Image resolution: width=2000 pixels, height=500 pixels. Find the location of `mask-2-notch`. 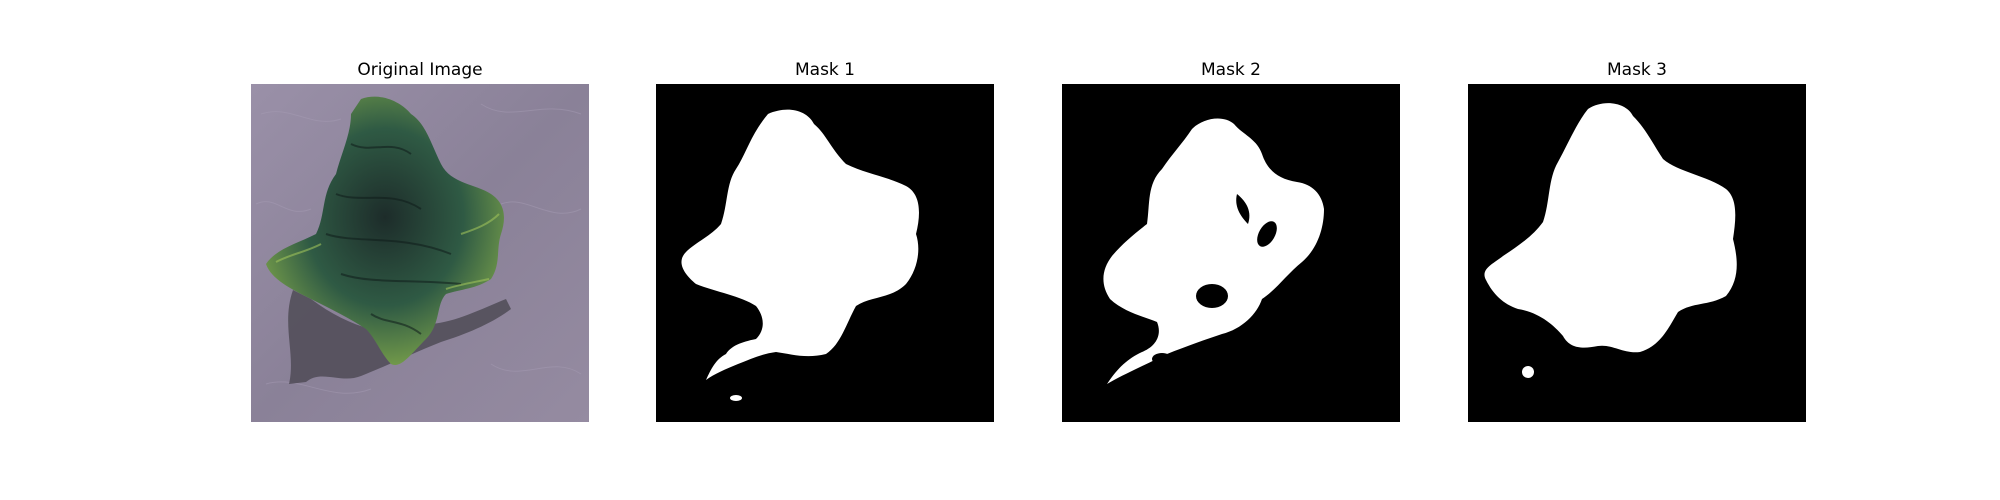

mask-2-notch is located at coordinates (1243, 209).